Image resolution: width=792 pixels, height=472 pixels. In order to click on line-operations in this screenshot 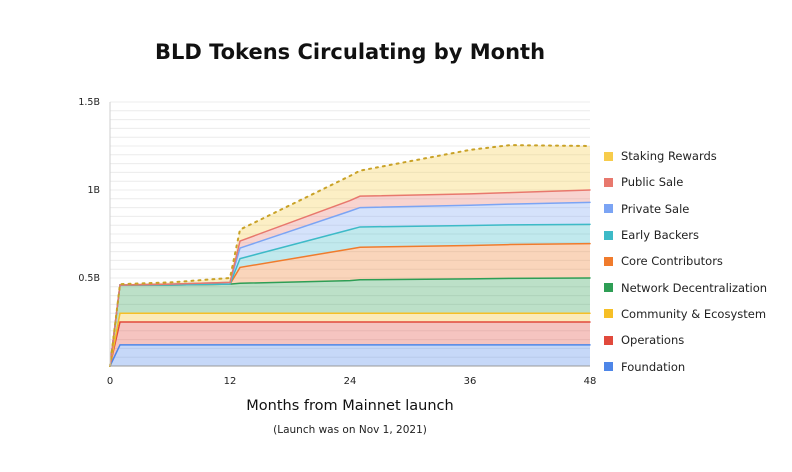, I will do `click(350, 344)`.